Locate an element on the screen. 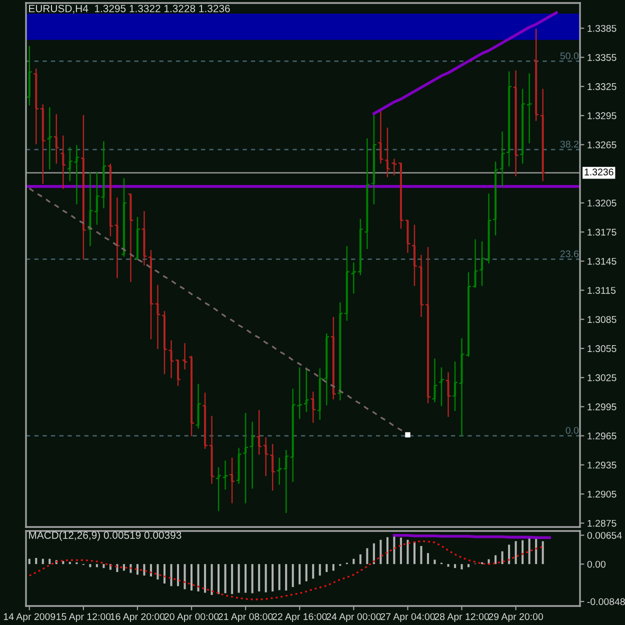 The width and height of the screenshot is (625, 625). y-tick-label: 1.3385 is located at coordinates (602, 28).